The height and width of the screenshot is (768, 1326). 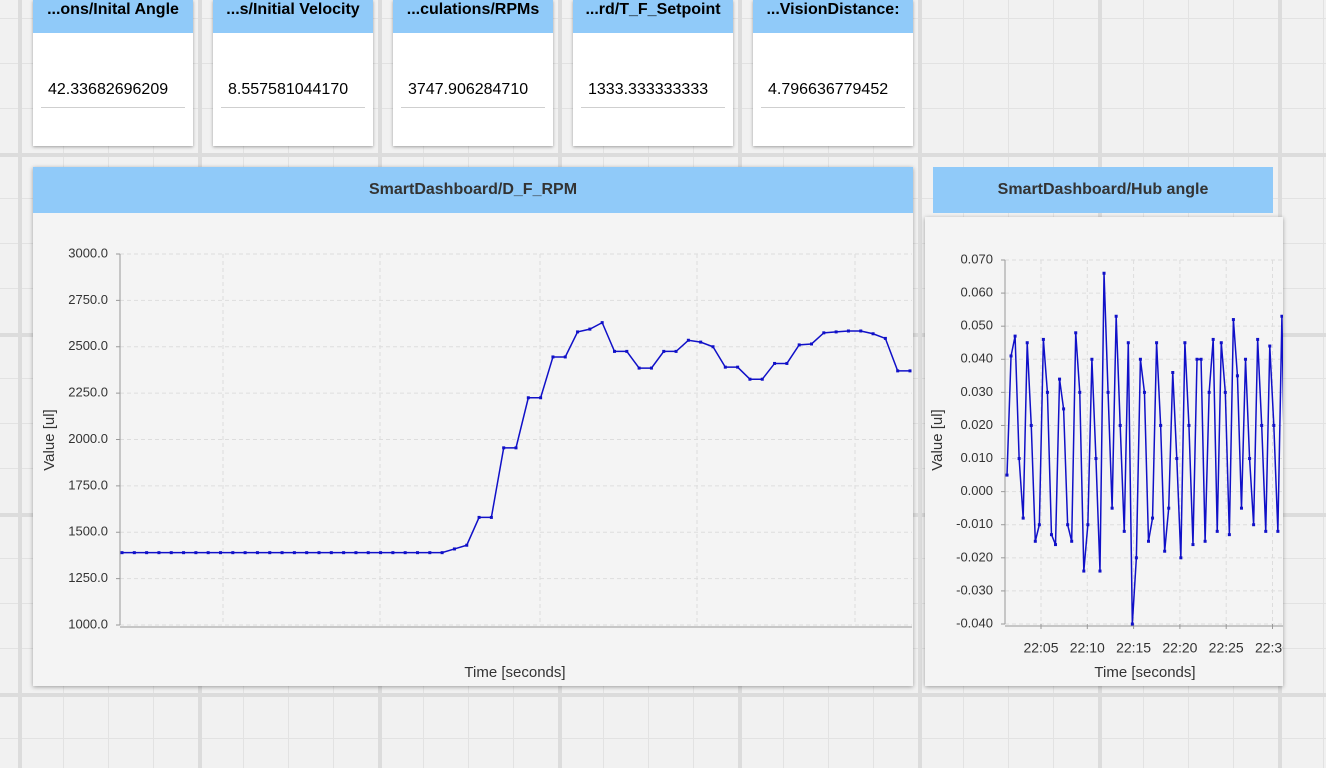 What do you see at coordinates (976, 457) in the screenshot?
I see `y-tick-label: 0.010` at bounding box center [976, 457].